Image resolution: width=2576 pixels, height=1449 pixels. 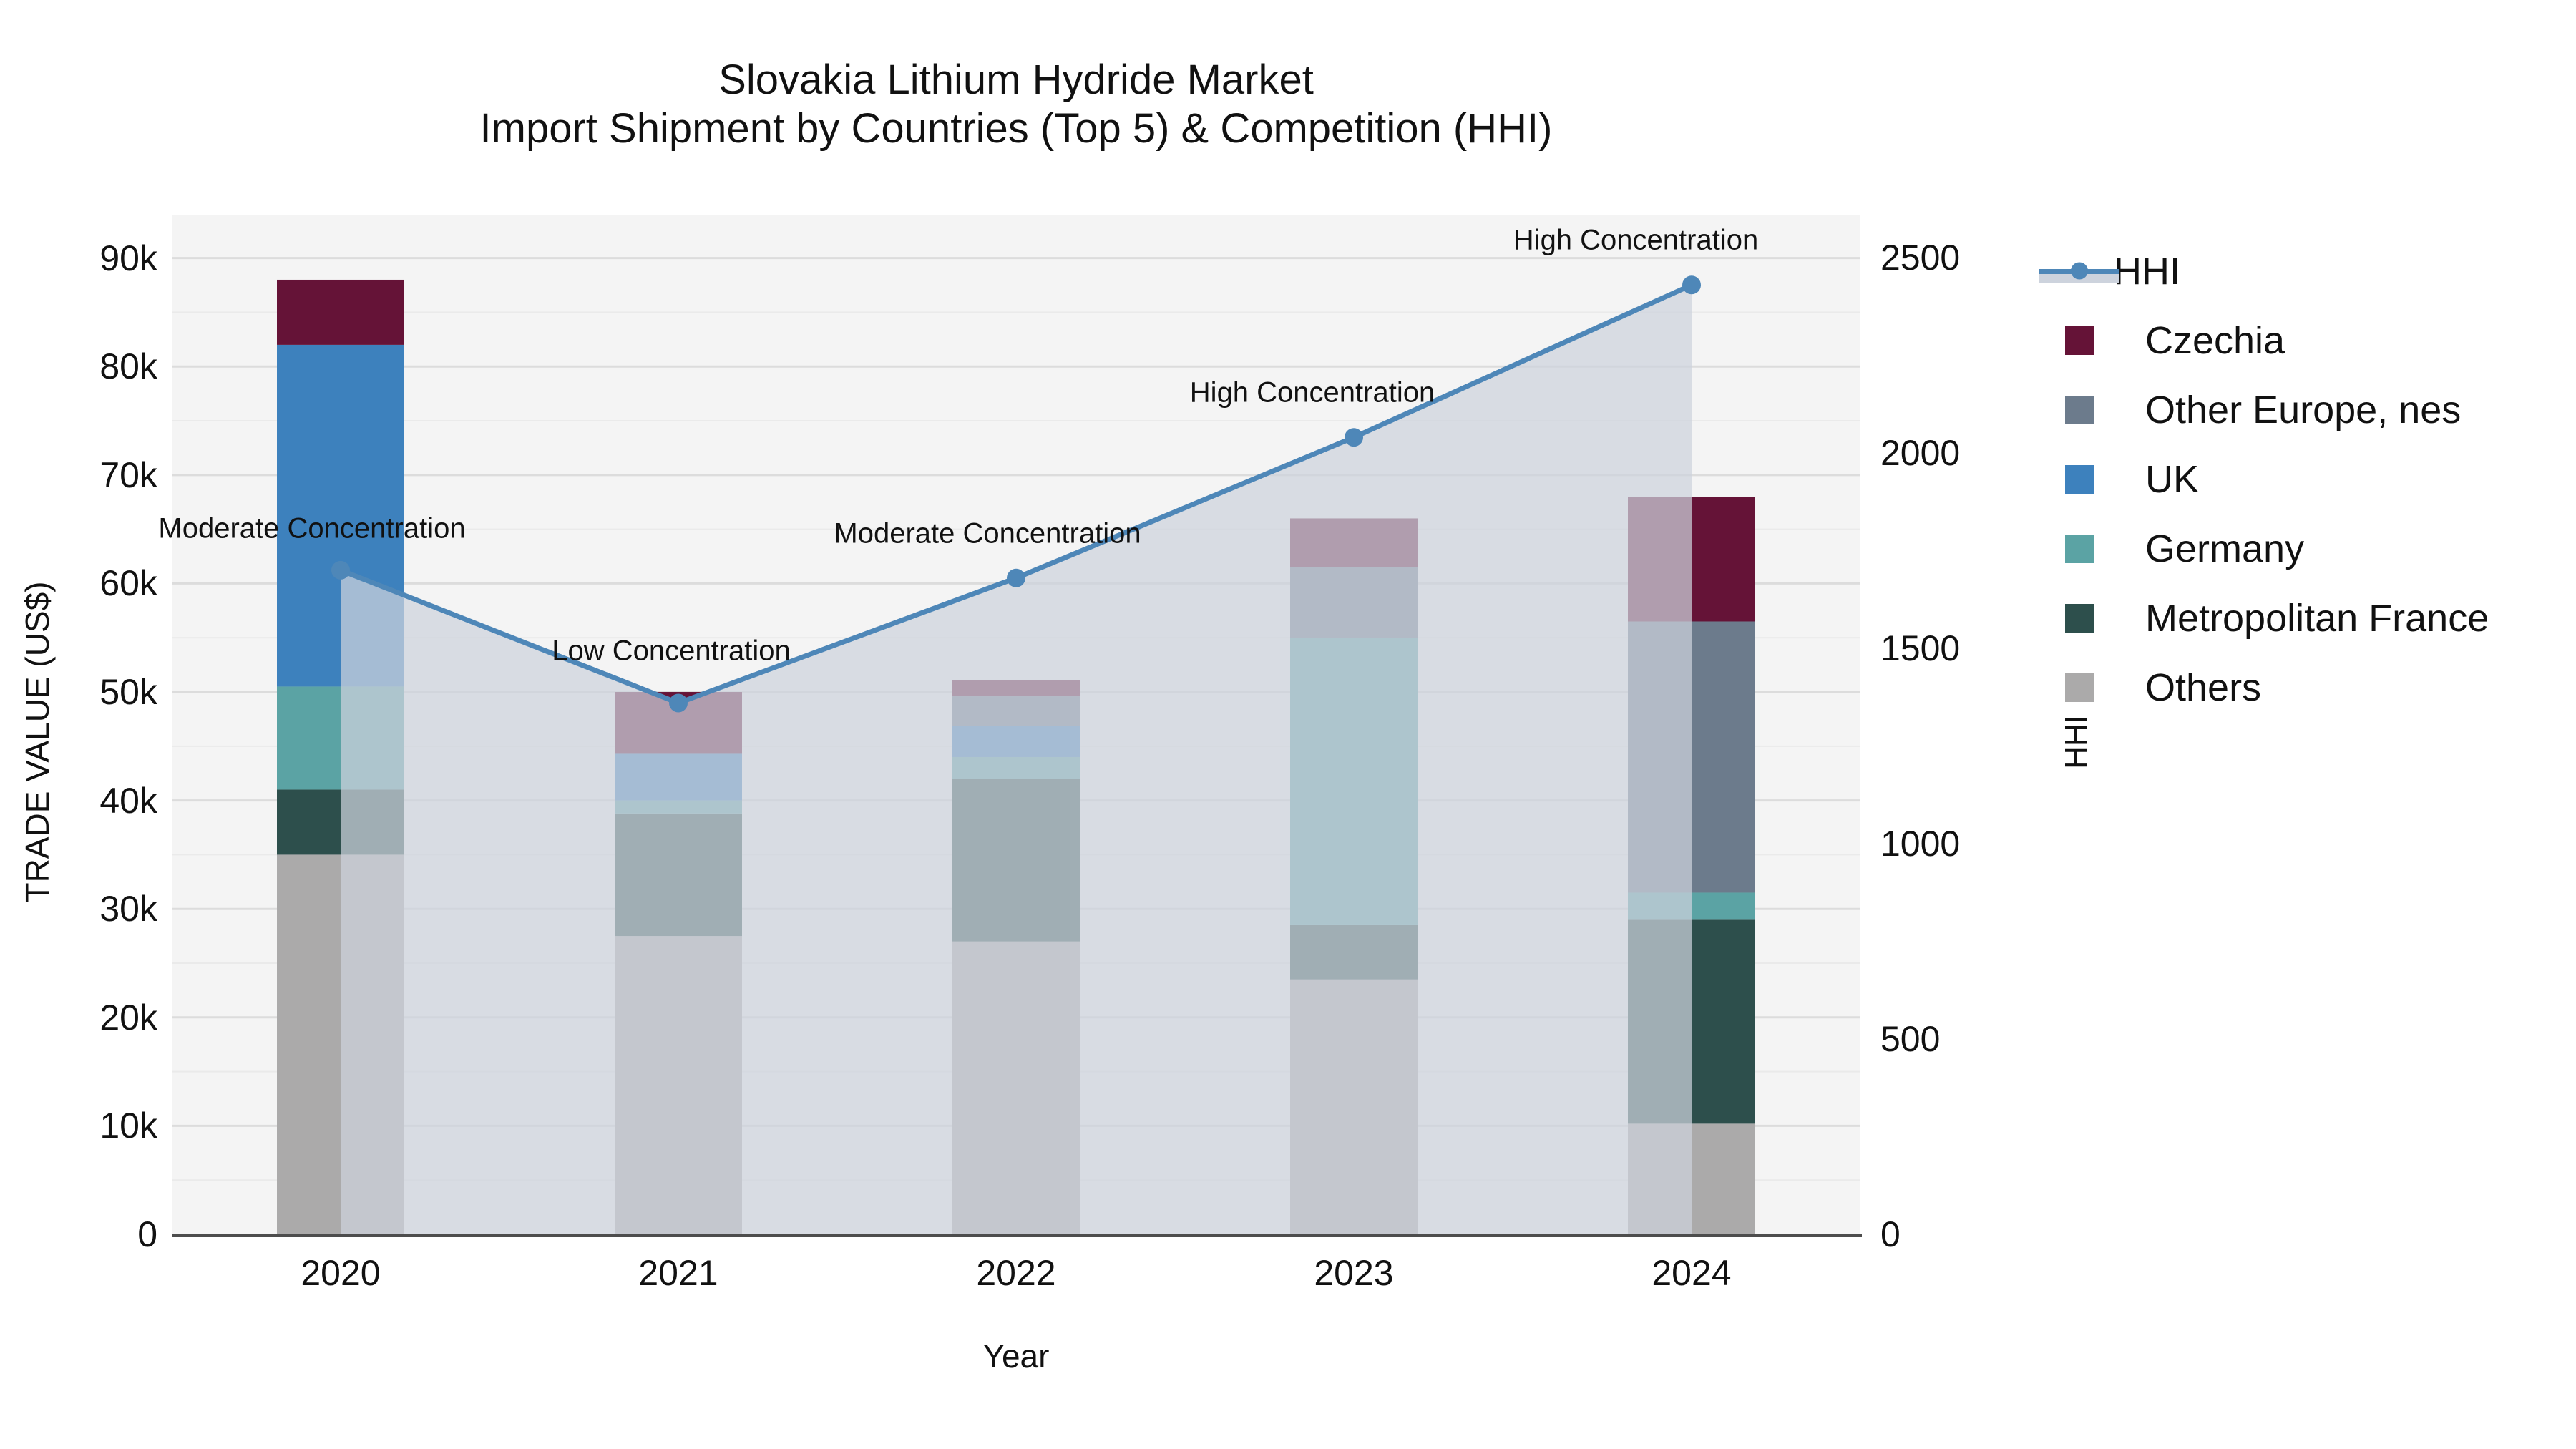 What do you see at coordinates (128, 692) in the screenshot?
I see `y-axis-left-tick-label: 50k` at bounding box center [128, 692].